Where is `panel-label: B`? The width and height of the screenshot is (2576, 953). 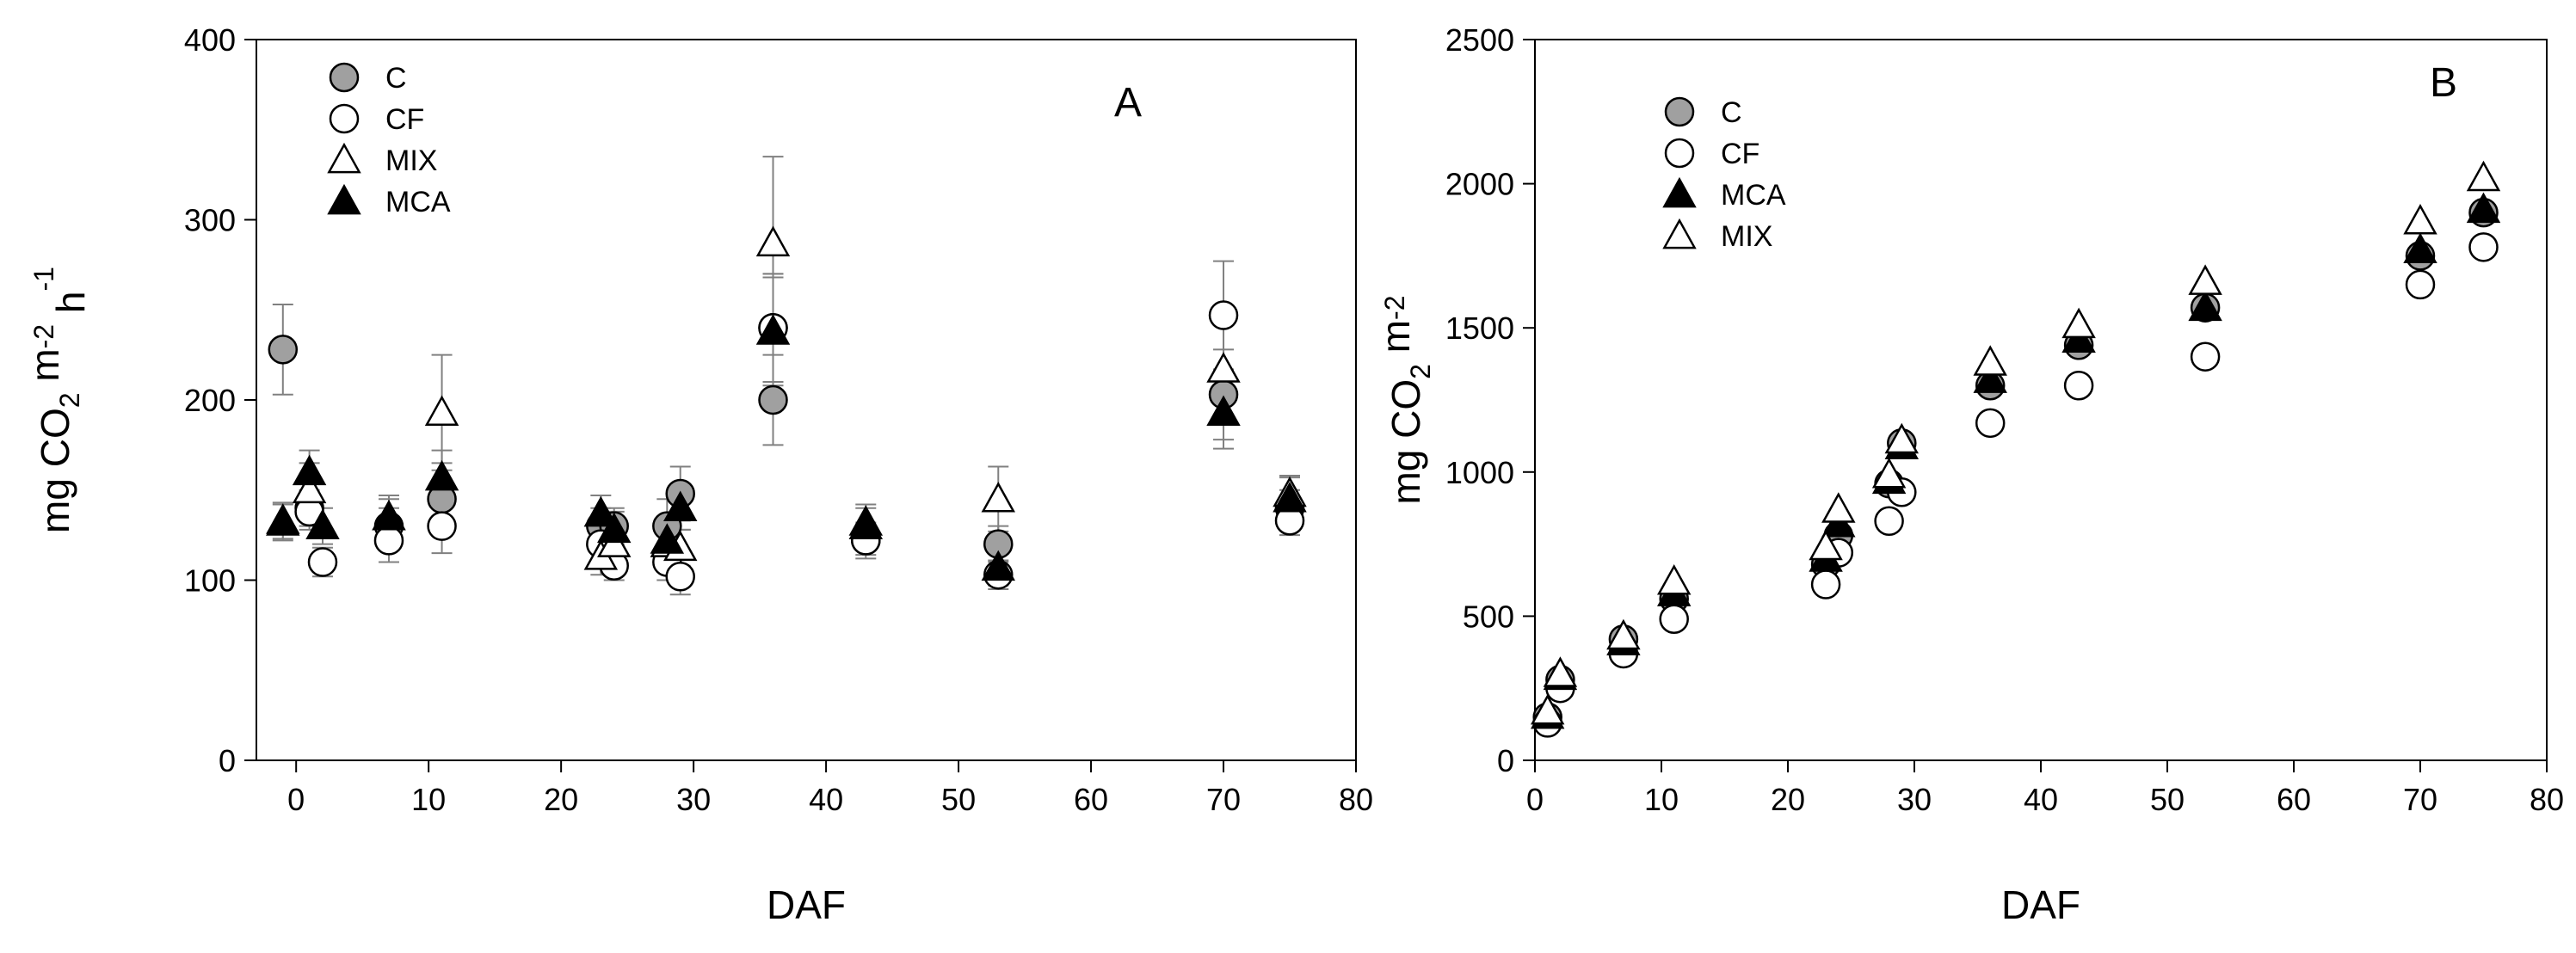
panel-label: B is located at coordinates (2443, 83).